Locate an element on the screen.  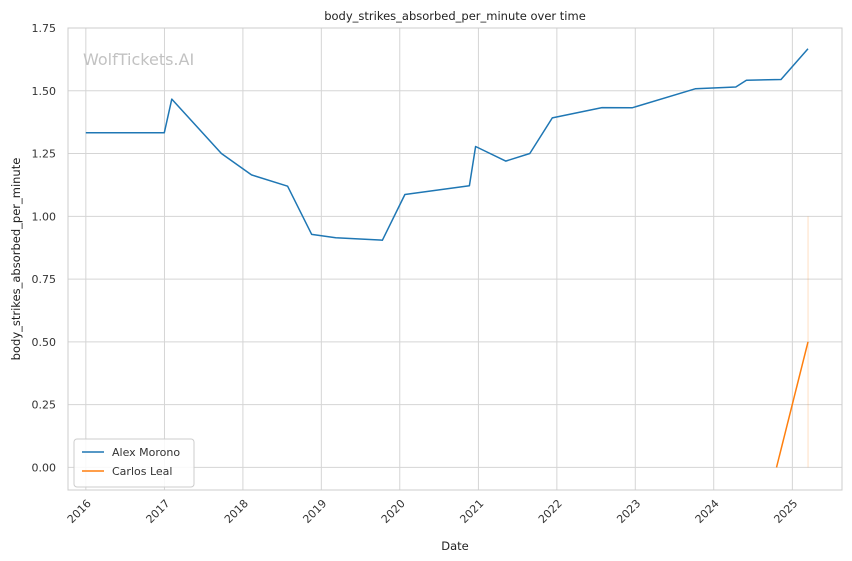
y-tick-label: 1.50 is located at coordinates (44, 91).